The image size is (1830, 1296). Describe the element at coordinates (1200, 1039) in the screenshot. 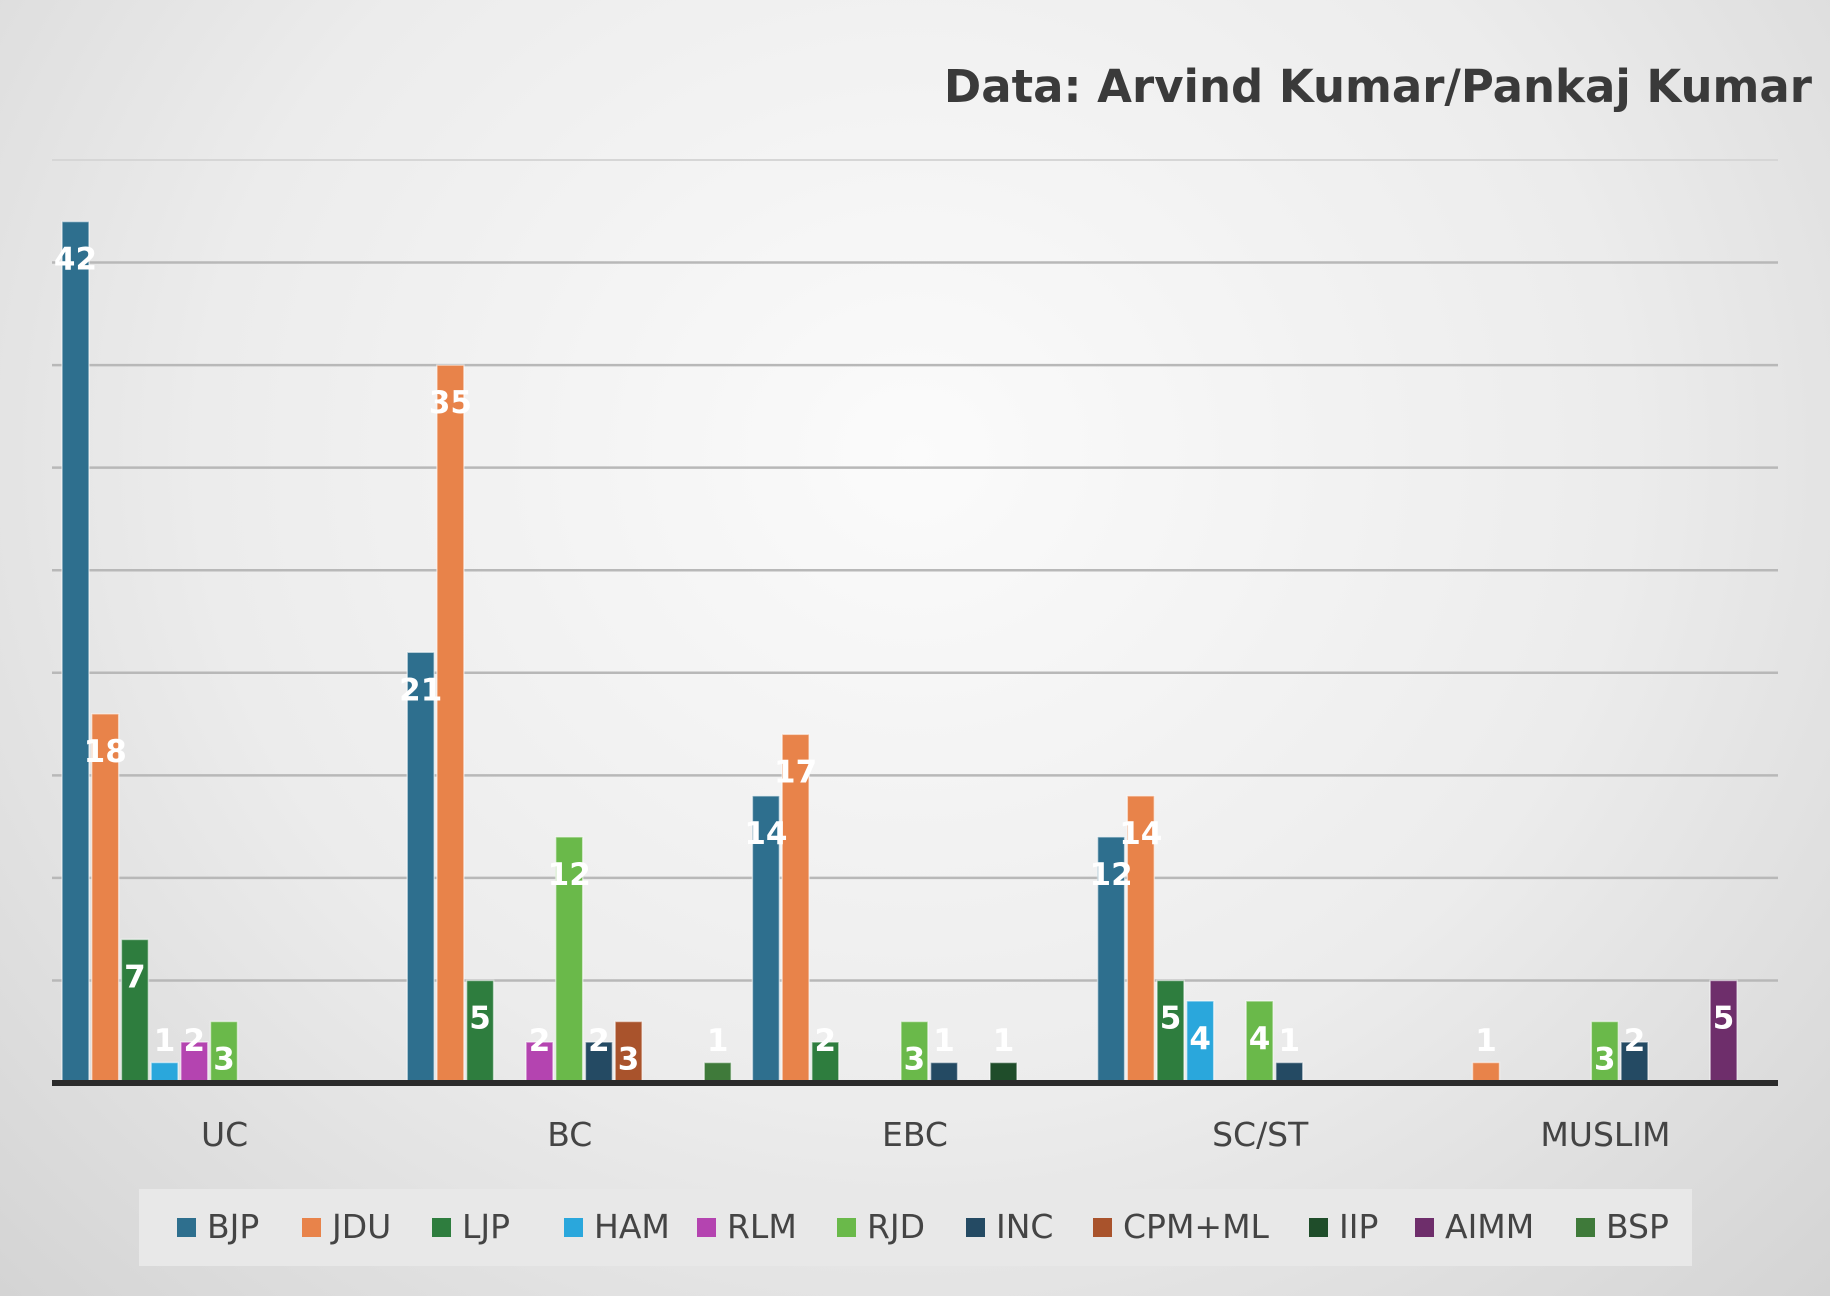

I see `data-label-sc-st-ham: 4` at that location.